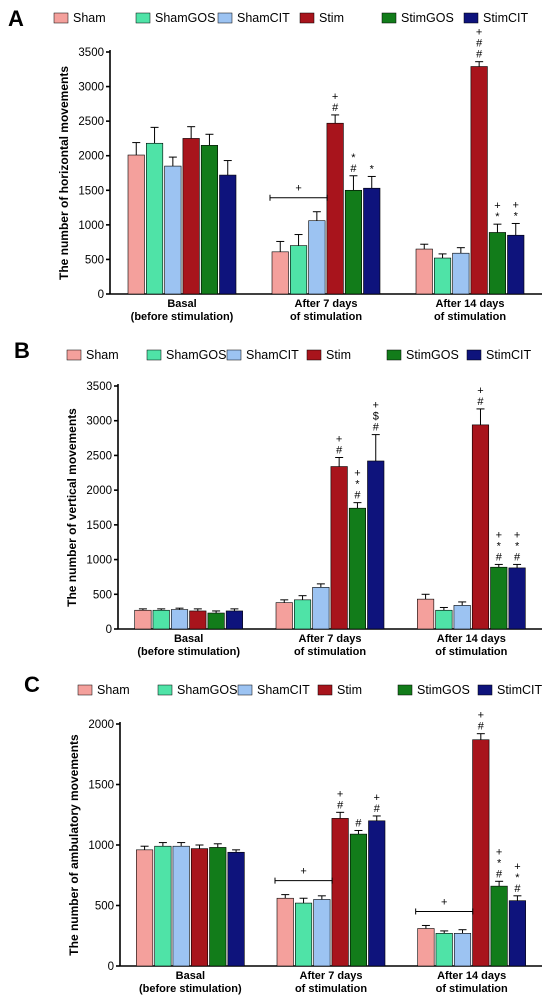  What do you see at coordinates (72, 507) in the screenshot?
I see `y-axis-label: The number of vertical movements` at bounding box center [72, 507].